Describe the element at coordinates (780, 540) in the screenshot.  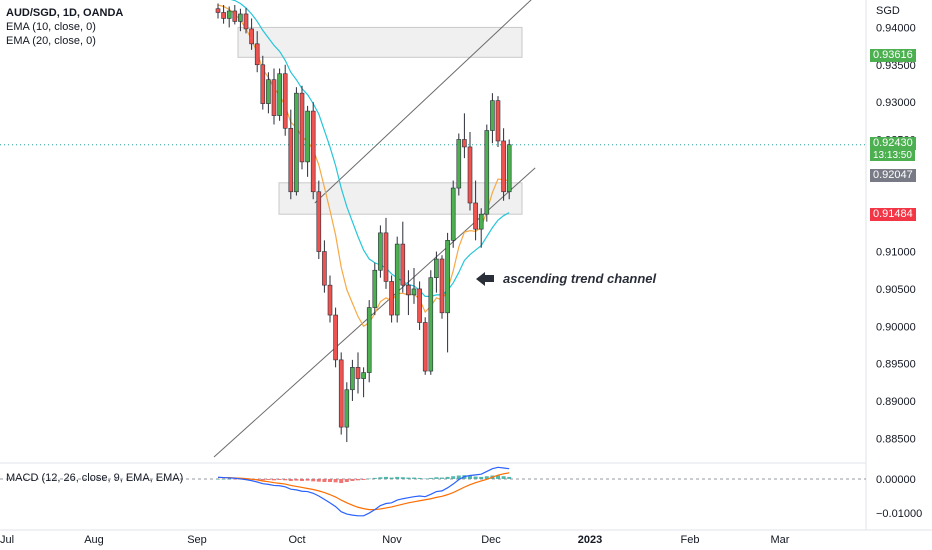
I see `time-tick-label: Mar` at that location.